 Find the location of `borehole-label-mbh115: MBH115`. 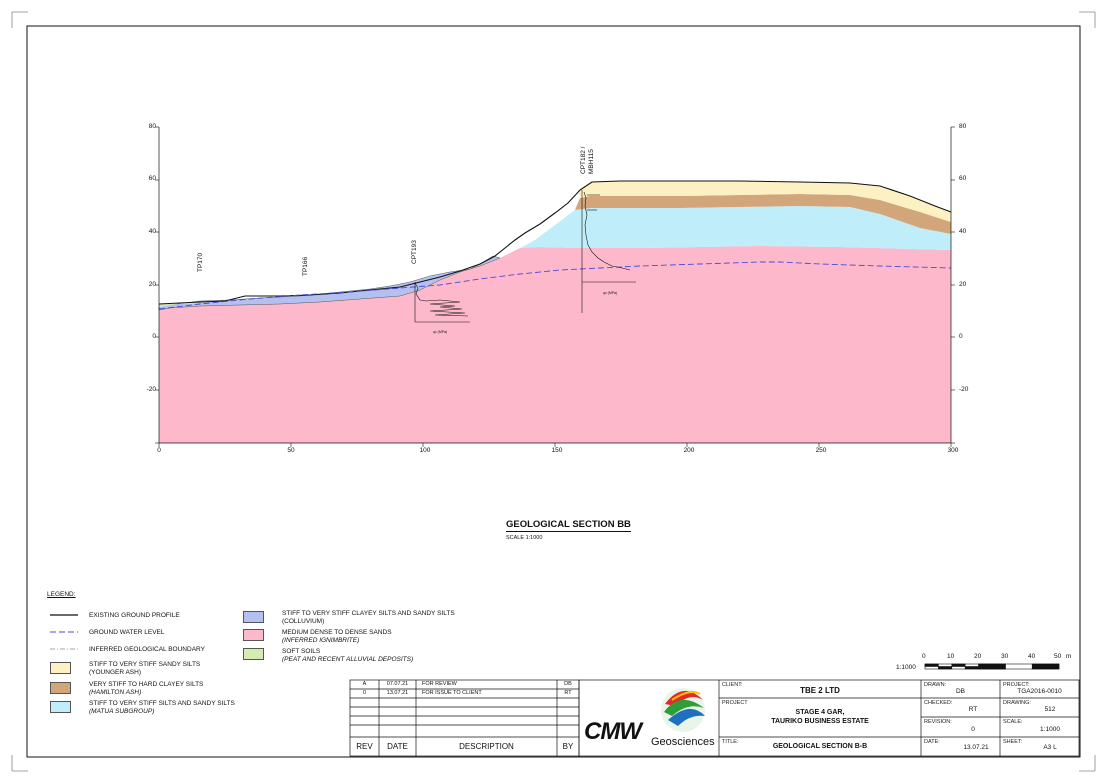

borehole-label-mbh115: MBH115 is located at coordinates (591, 161).